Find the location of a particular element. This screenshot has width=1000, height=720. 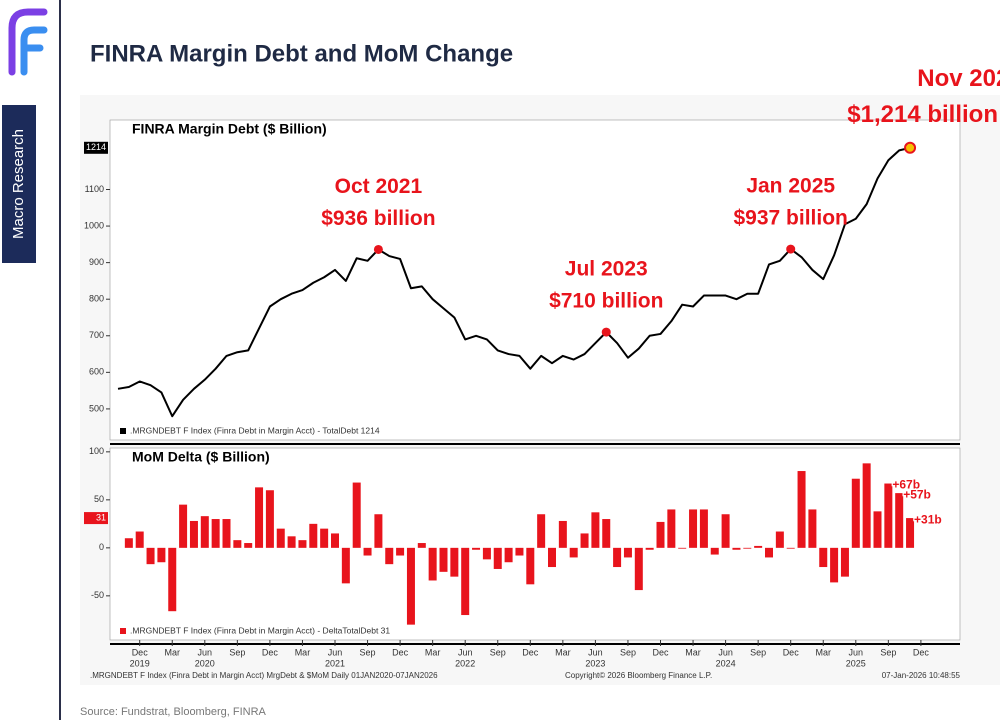

x-tick-year: 2020 is located at coordinates (205, 663).